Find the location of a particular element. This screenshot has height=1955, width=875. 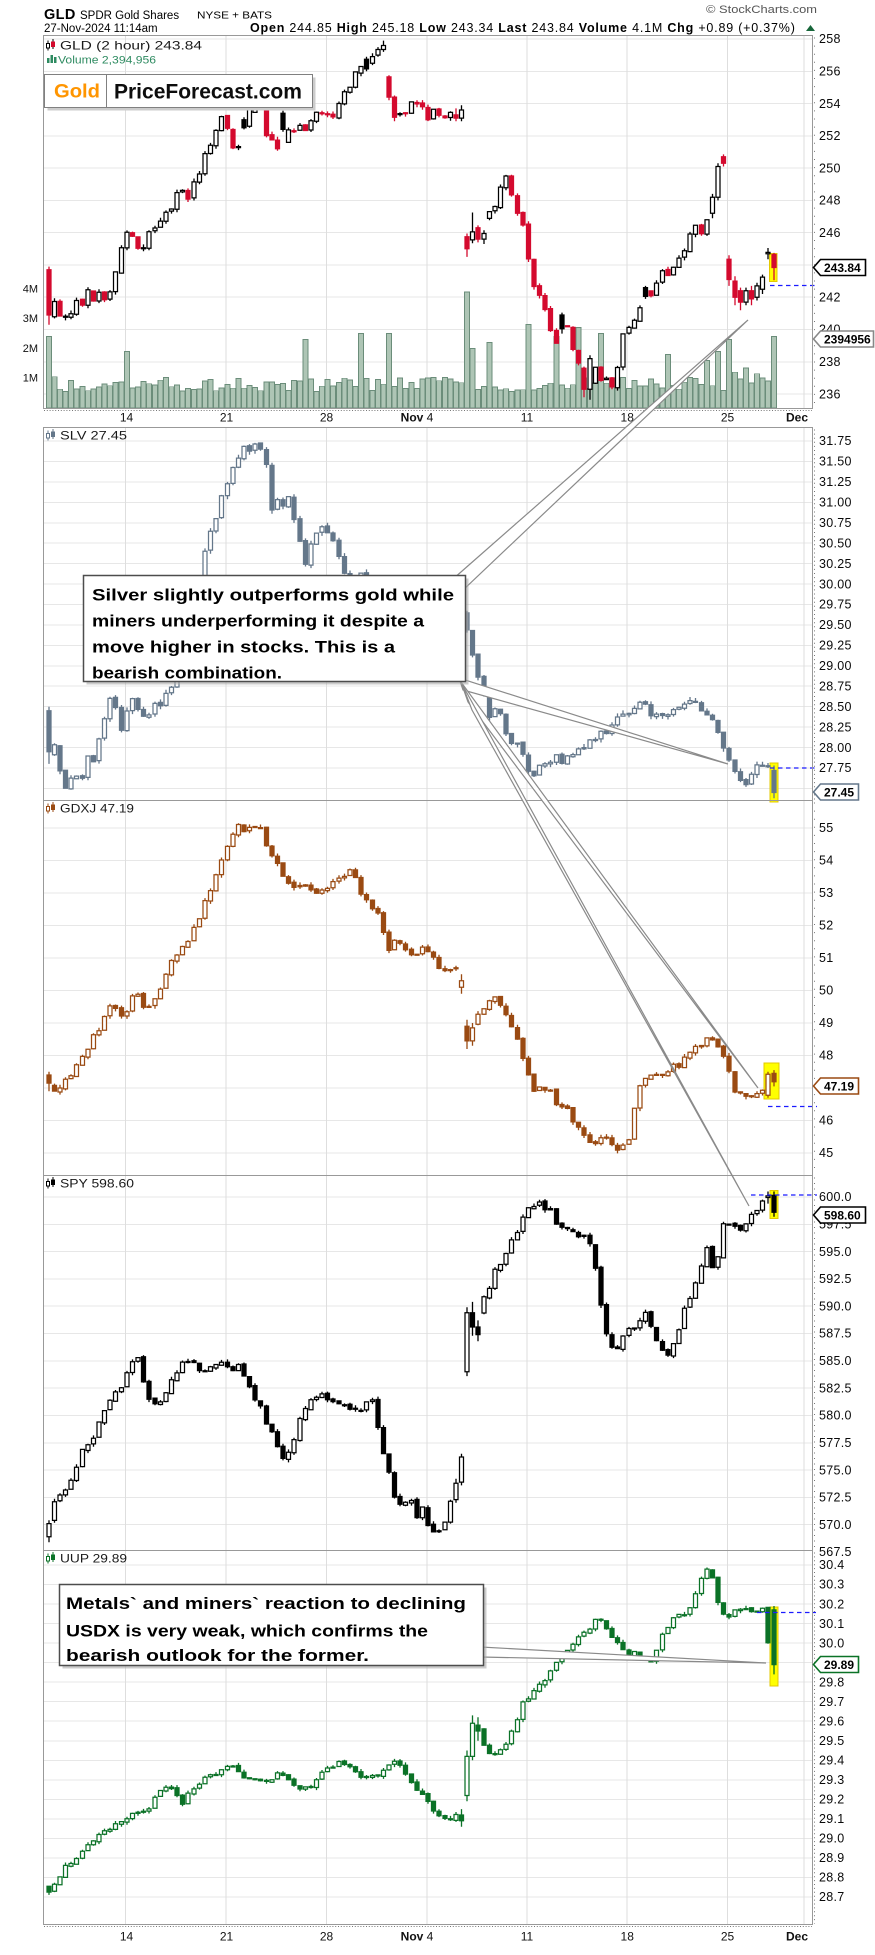

svg-text: 242 is located at coordinates (830, 297).